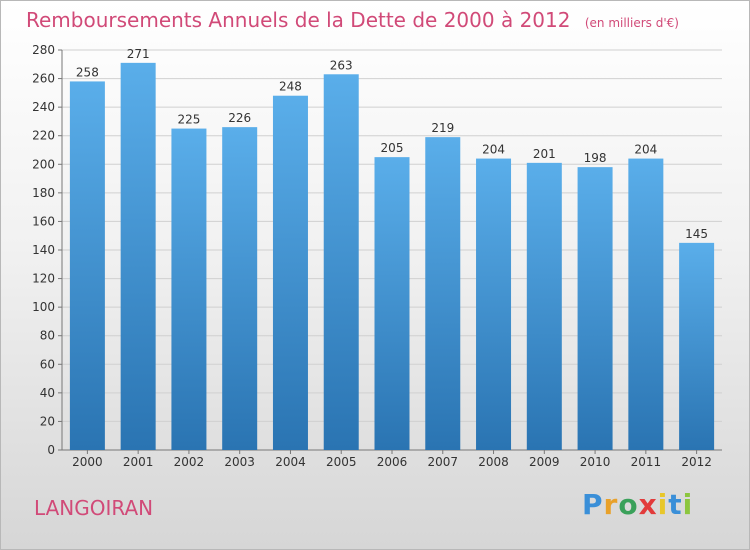  I want to click on data-label: 225, so click(188, 120).